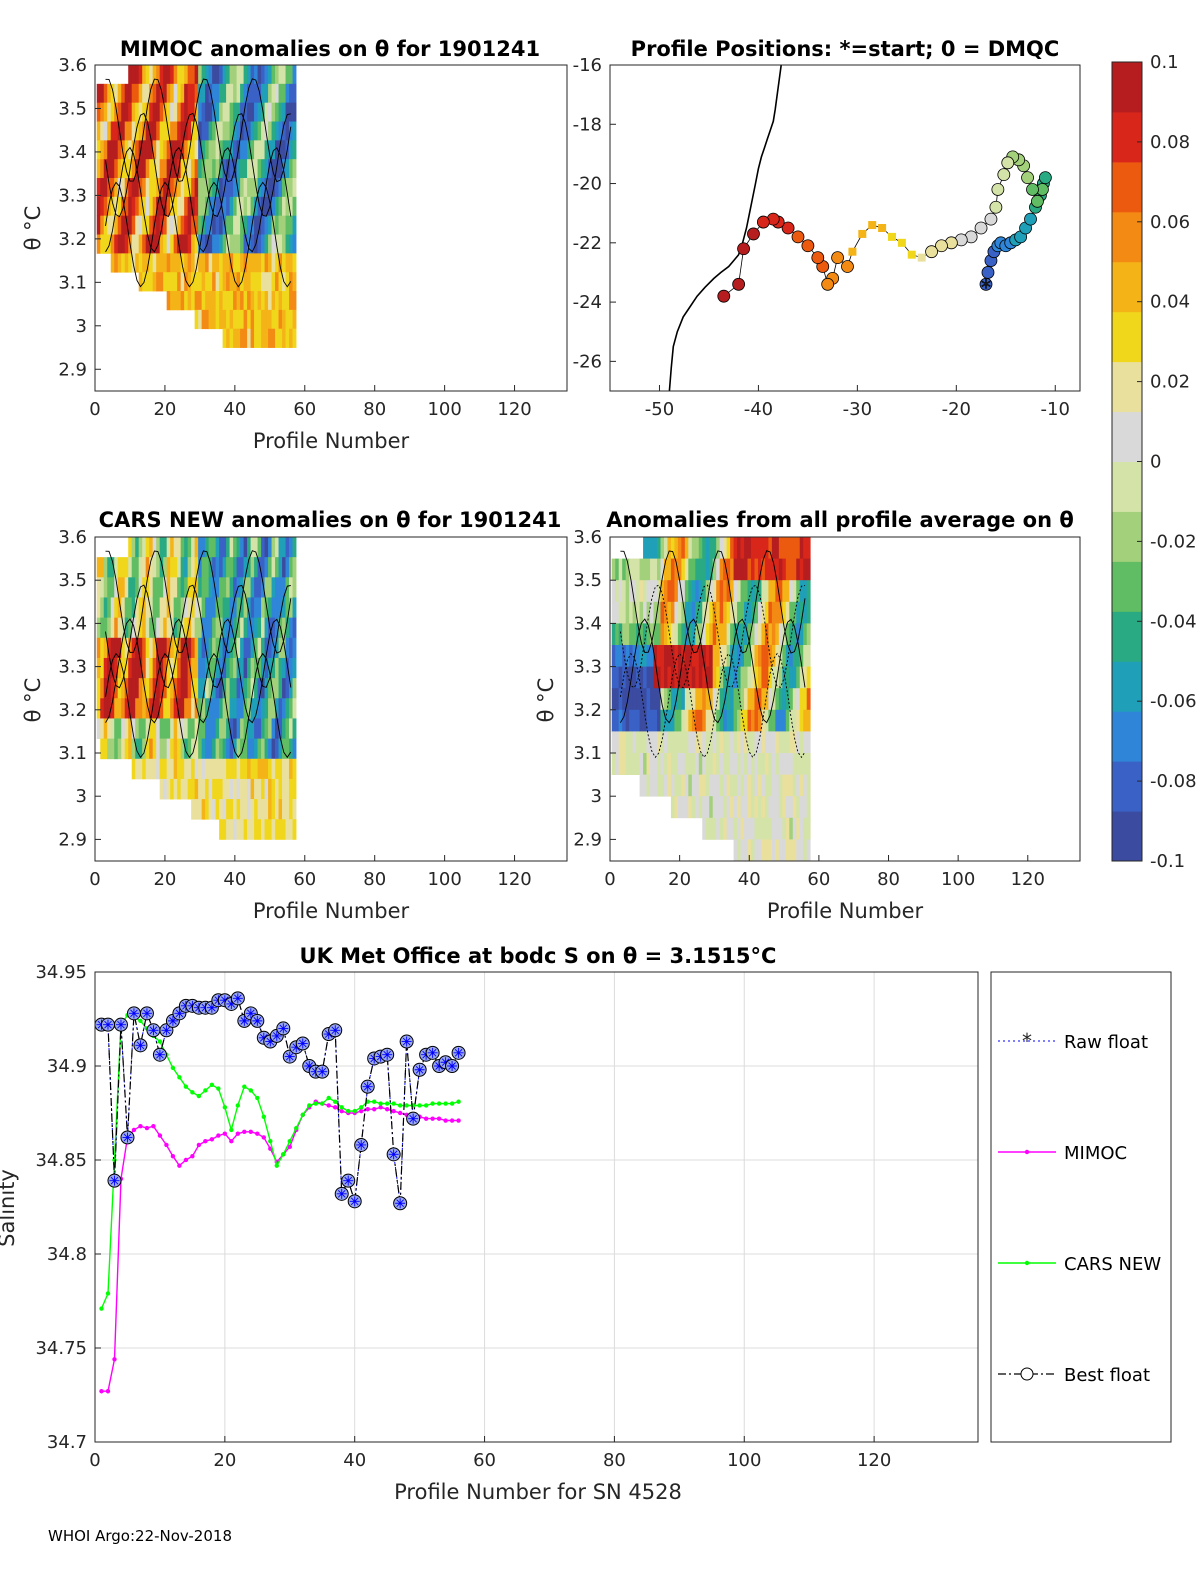 This screenshot has height=1575, width=1200. I want to click on colorbar-tick-label: -0.02, so click(1173, 541).